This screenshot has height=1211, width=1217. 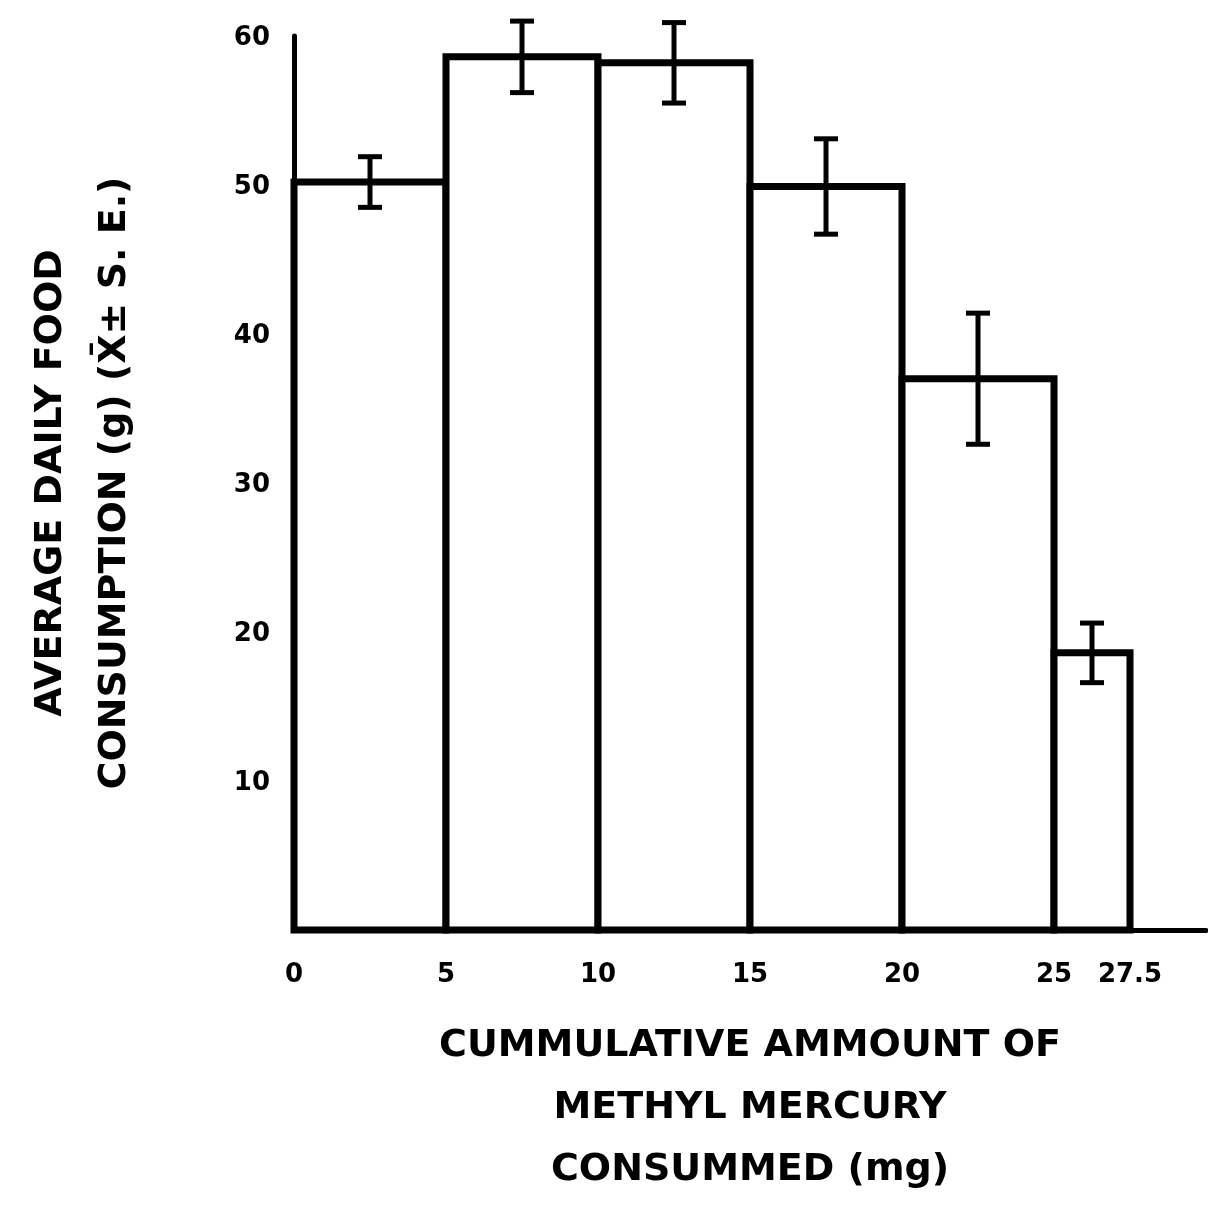 I want to click on y-tick-label: 30, so click(x=251, y=483).